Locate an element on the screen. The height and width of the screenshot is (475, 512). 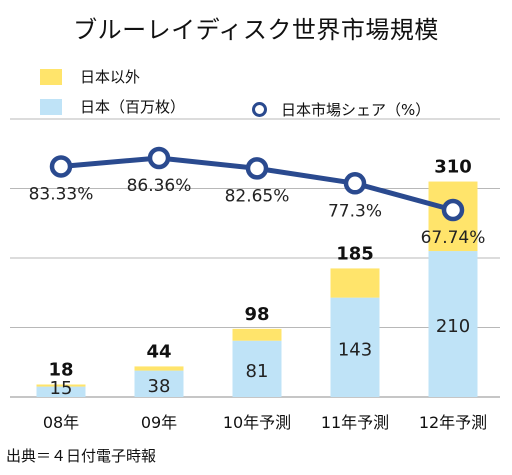
x-tick-label: 09年 is located at coordinates (159, 422).